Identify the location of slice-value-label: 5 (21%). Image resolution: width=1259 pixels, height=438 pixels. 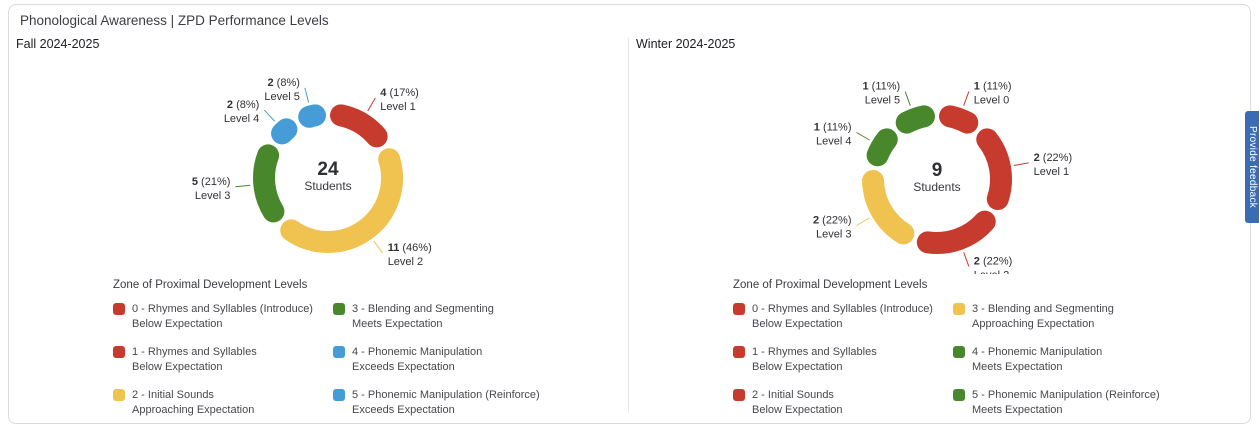
(211, 182).